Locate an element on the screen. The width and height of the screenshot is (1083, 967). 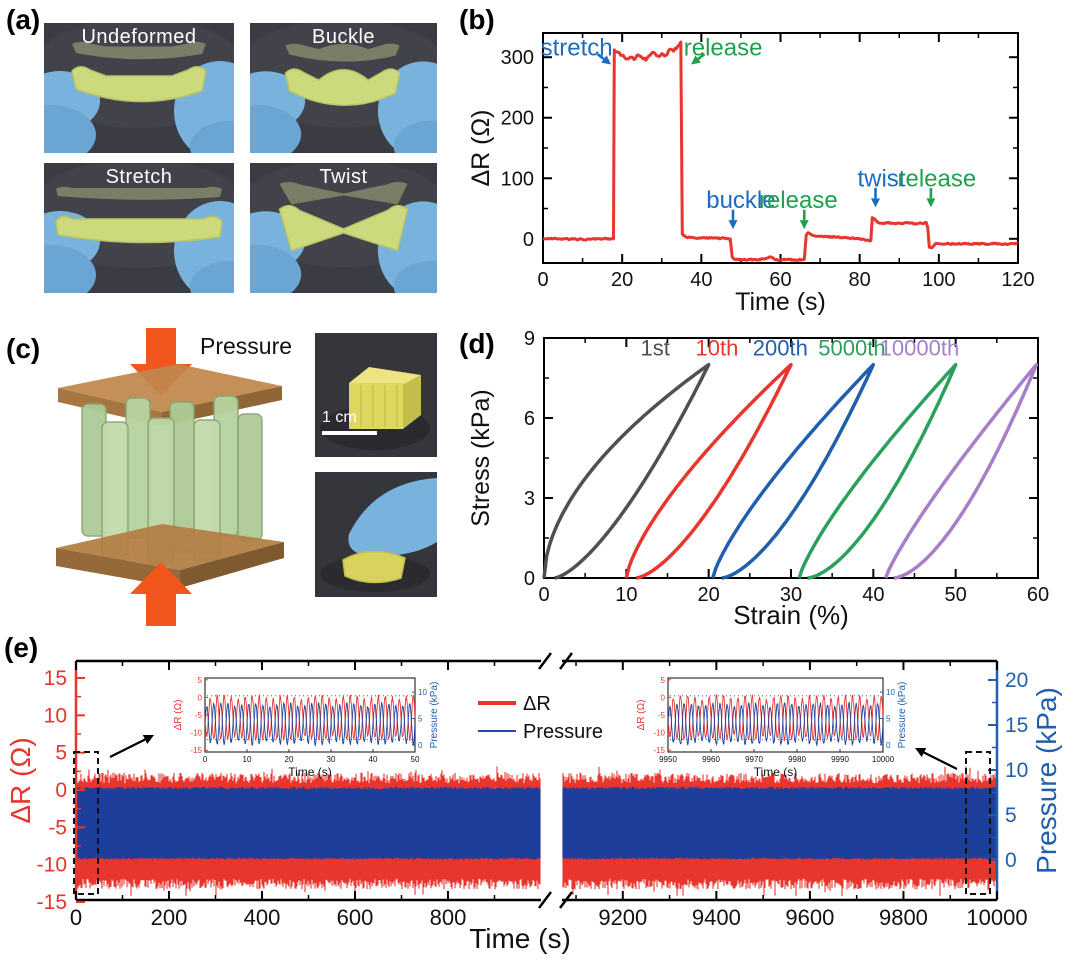
e-x-tick-label: 10000 is located at coordinates (996, 917).